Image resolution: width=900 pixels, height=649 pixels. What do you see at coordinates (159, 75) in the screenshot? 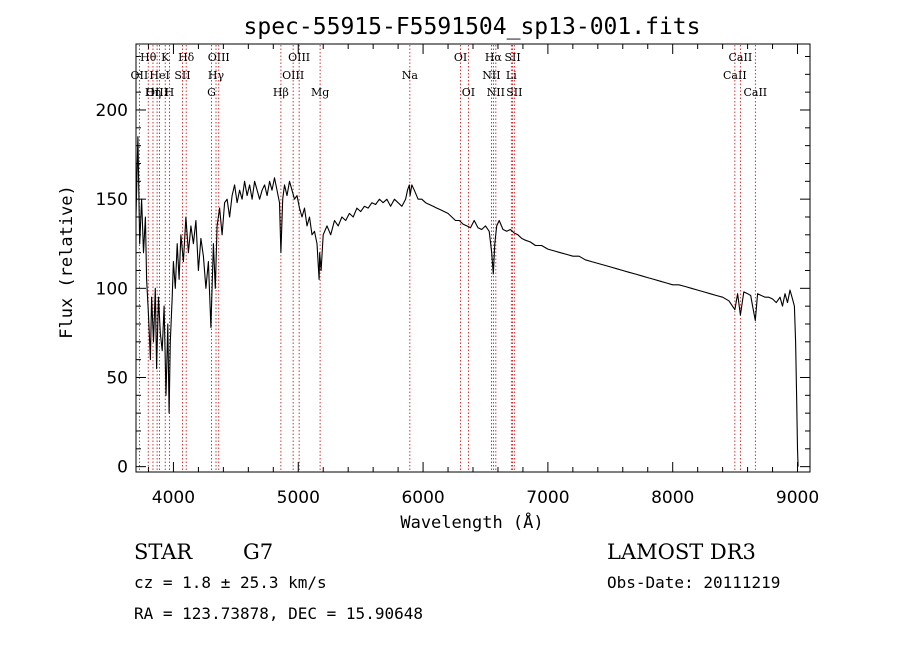
I see `line-marker-label: HeI` at bounding box center [159, 75].